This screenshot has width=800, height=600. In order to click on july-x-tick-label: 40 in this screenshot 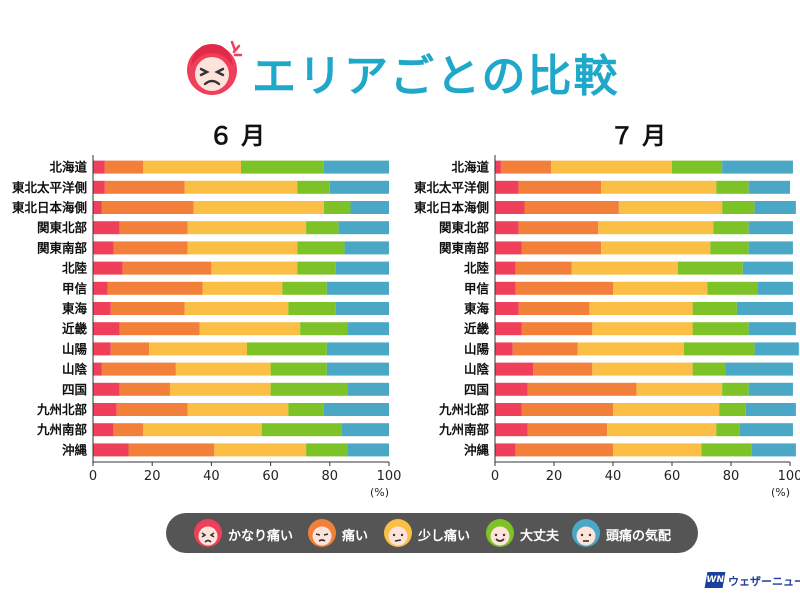, I will do `click(613, 476)`.